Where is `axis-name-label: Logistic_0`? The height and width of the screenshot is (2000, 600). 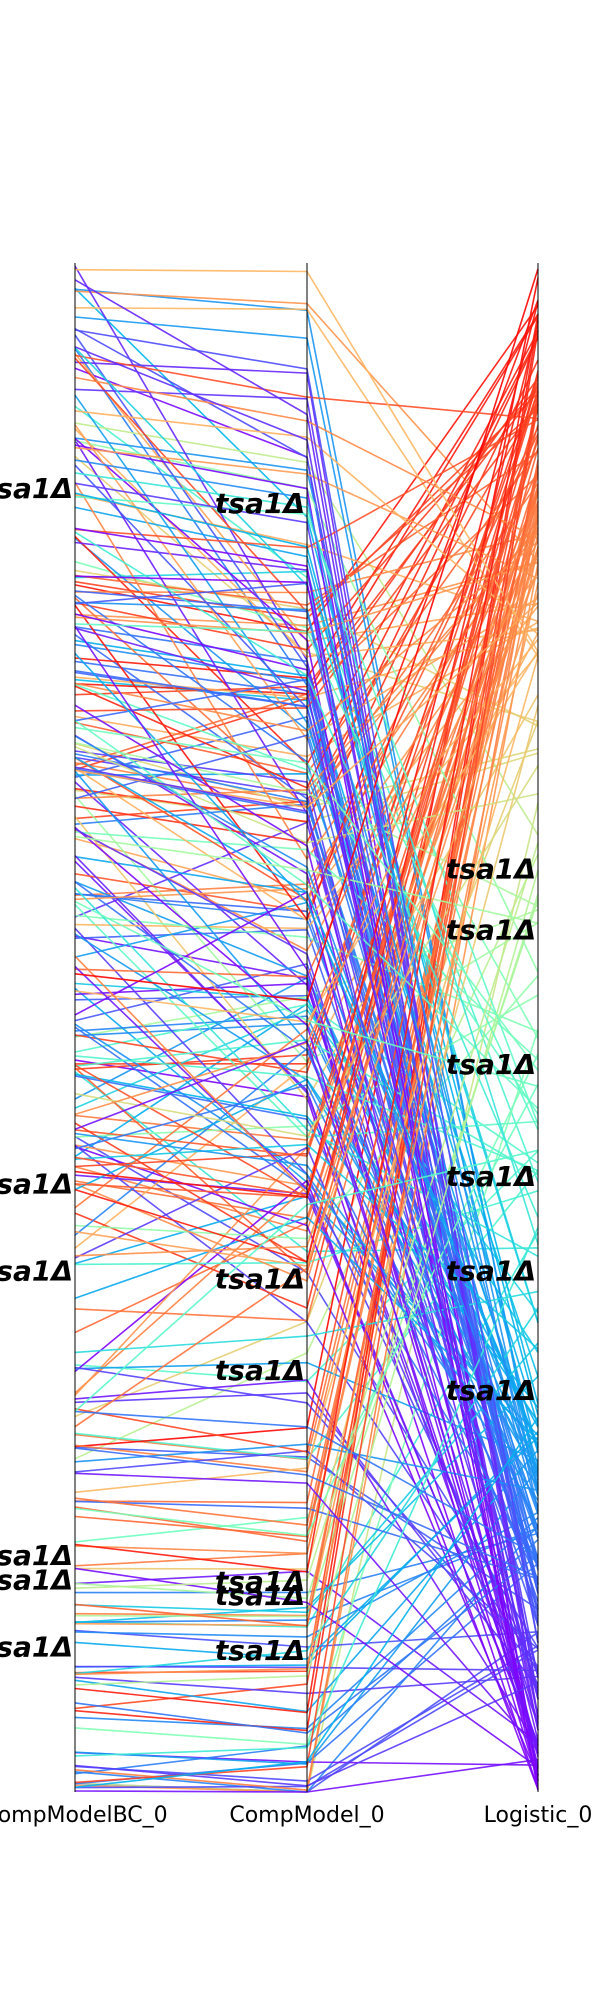
axis-name-label: Logistic_0 is located at coordinates (538, 1815).